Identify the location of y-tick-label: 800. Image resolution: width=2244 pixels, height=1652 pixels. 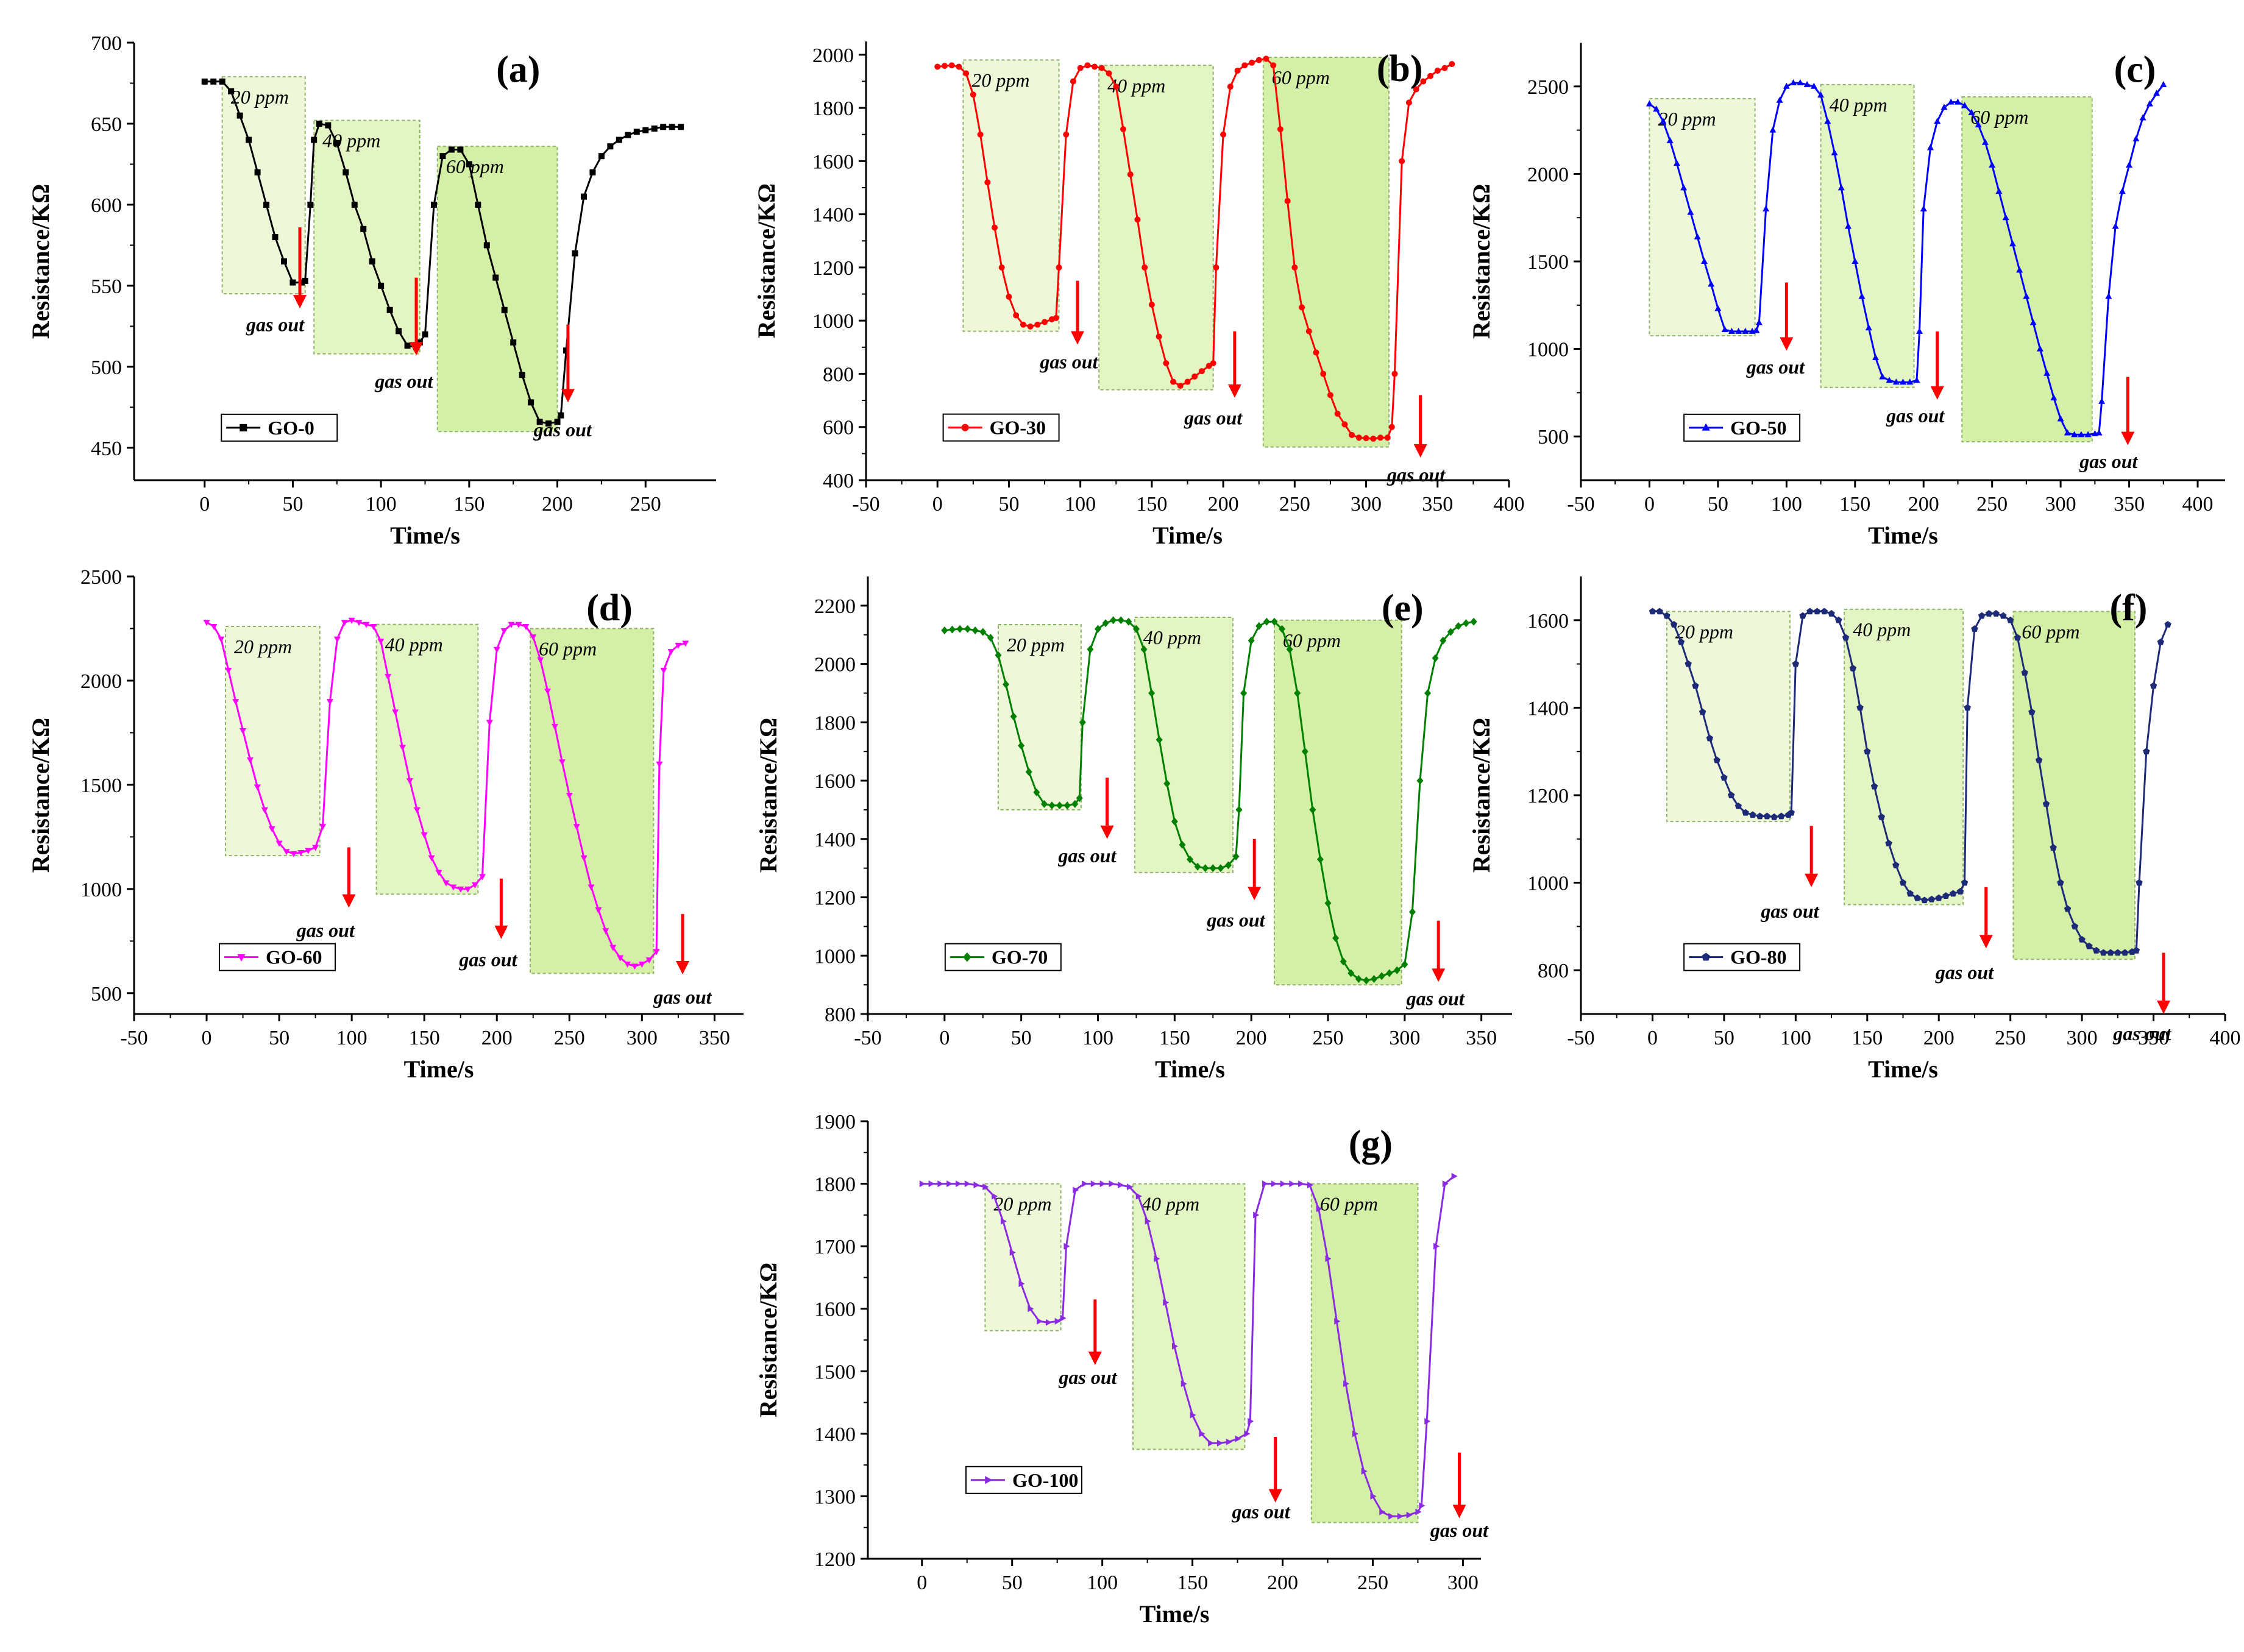
(840, 1015).